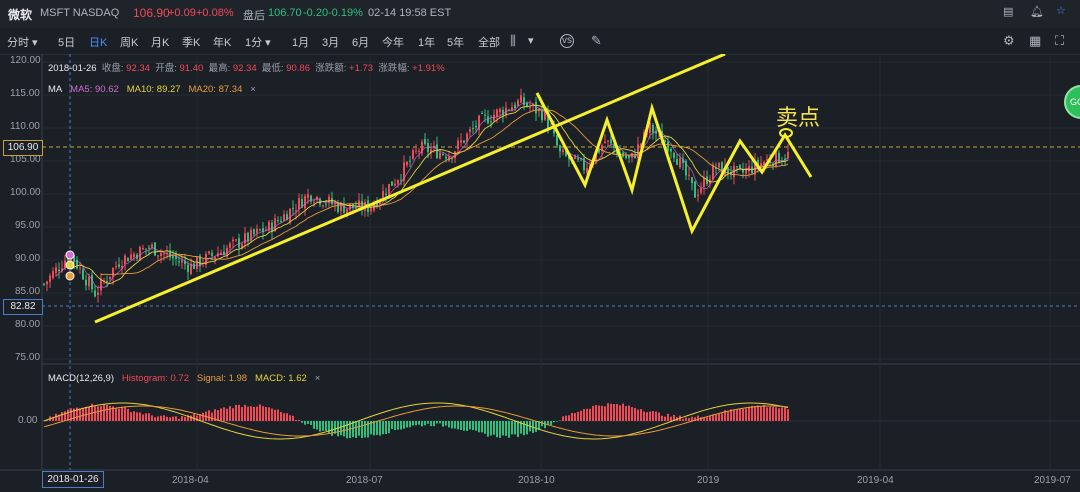 The height and width of the screenshot is (492, 1080). What do you see at coordinates (258, 43) in the screenshot?
I see `period-1min: 1分 ▾` at bounding box center [258, 43].